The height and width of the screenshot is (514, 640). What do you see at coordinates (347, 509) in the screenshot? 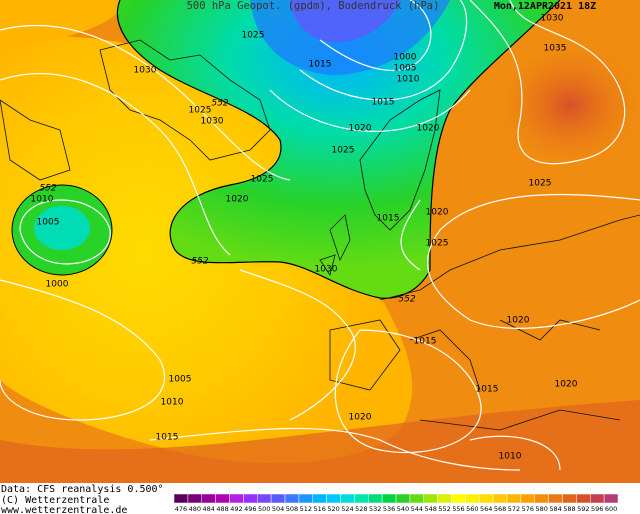
I see `colorbar-label: 524` at bounding box center [347, 509].